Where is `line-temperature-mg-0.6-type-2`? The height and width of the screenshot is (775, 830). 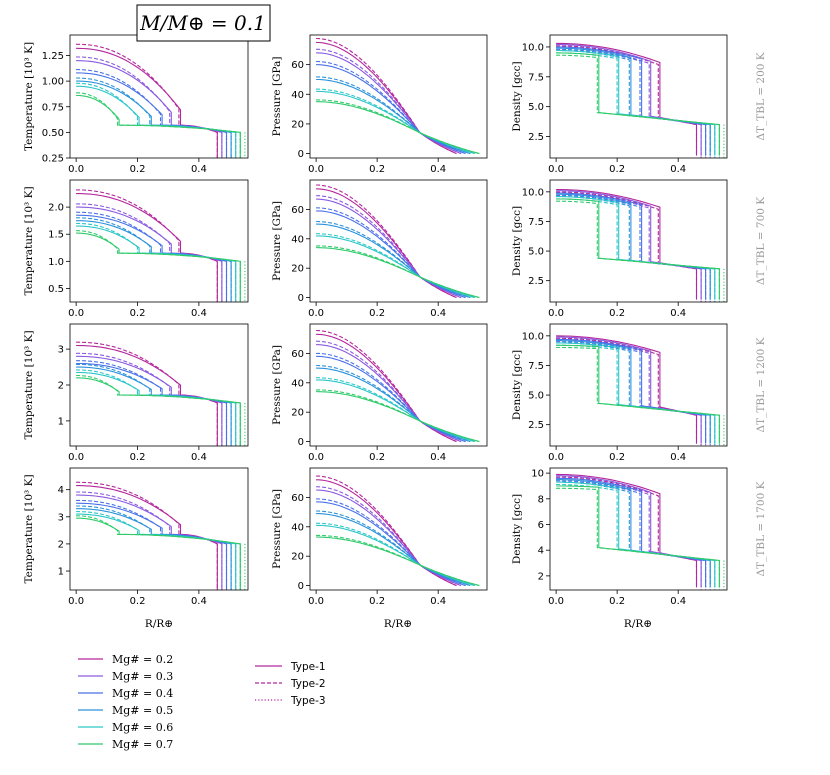 line-temperature-mg-0.6-type-2 is located at coordinates (156, 407).